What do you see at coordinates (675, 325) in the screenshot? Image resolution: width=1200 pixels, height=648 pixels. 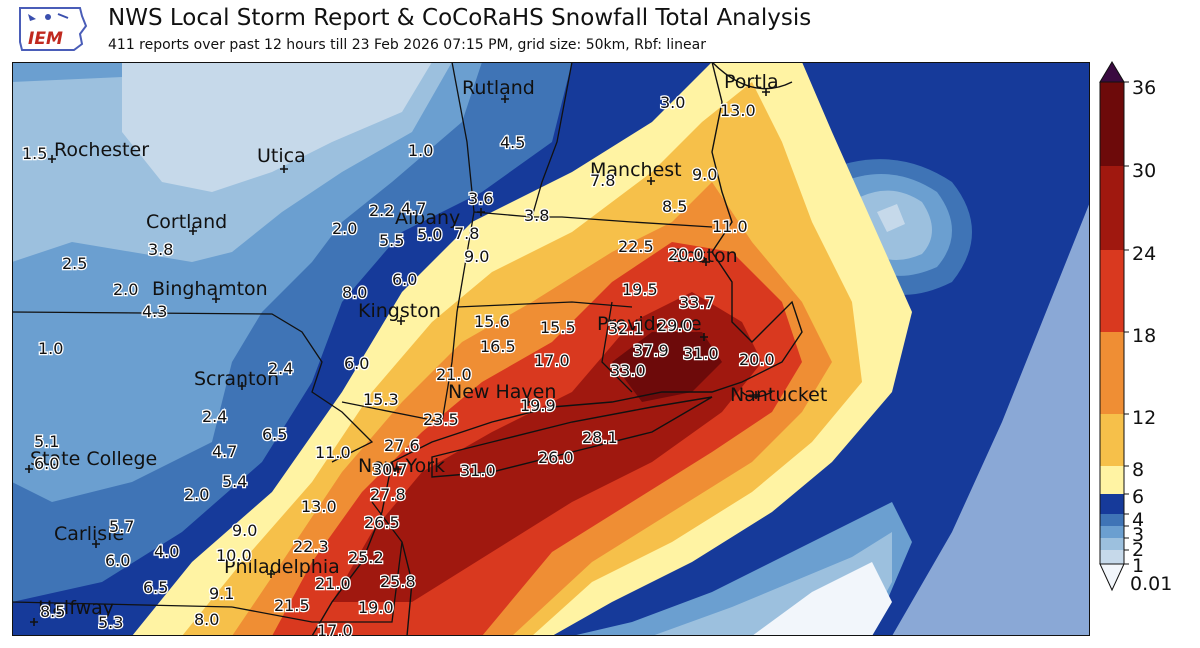 I see `value-label: 29.0` at bounding box center [675, 325].